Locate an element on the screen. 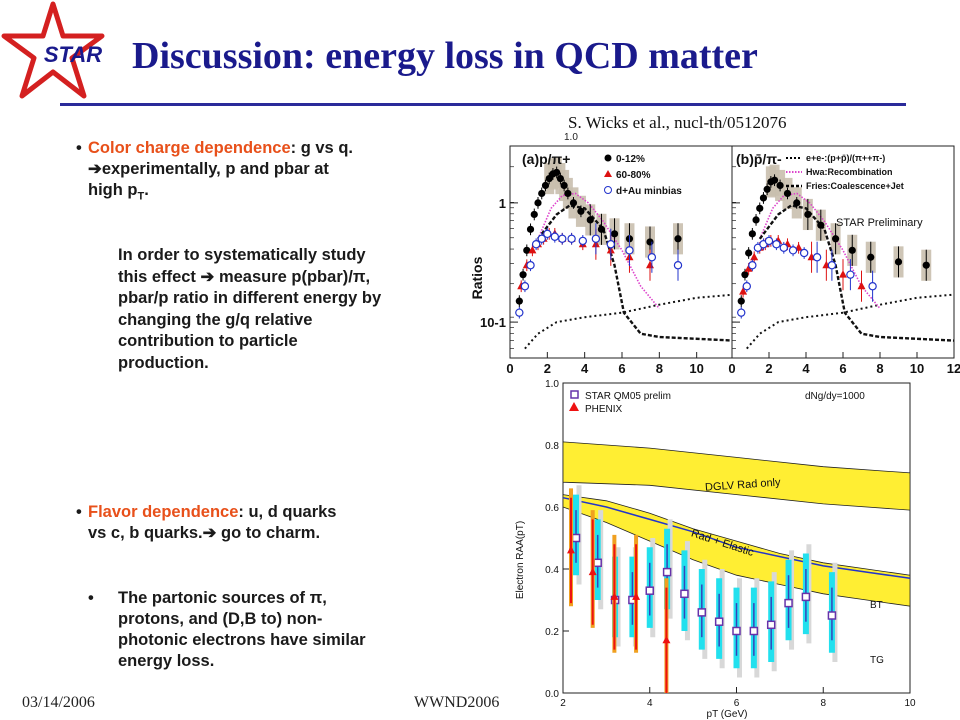 Image resolution: width=960 pixels, height=720 pixels. band-label-tg: TG is located at coordinates (877, 660).